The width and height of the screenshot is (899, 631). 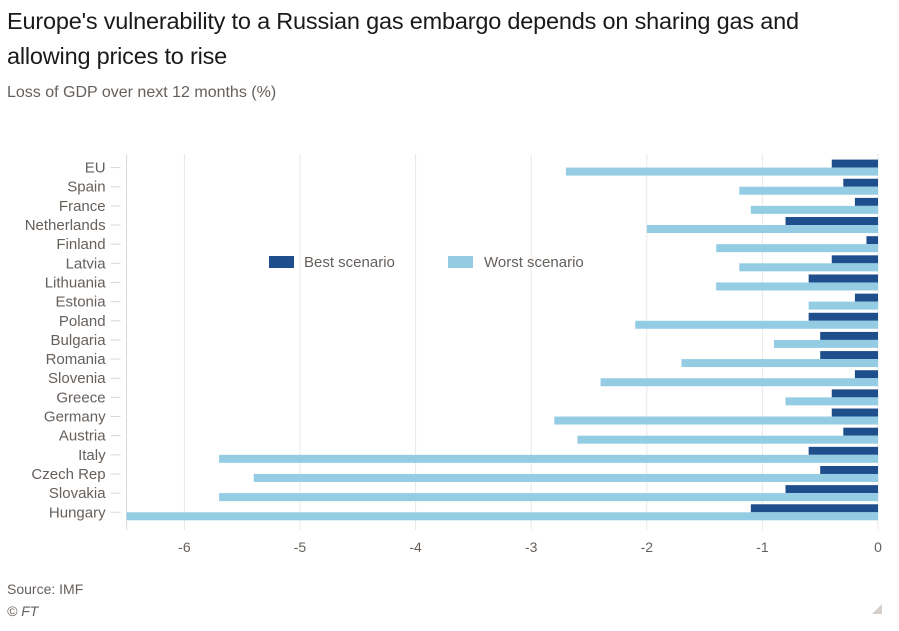 What do you see at coordinates (779, 363) in the screenshot?
I see `bar-worst-romania` at bounding box center [779, 363].